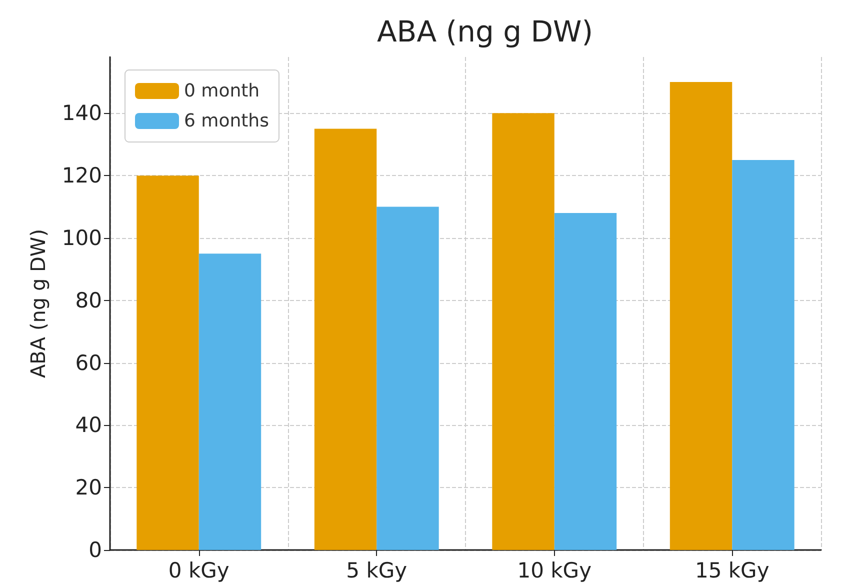 This screenshot has width=843, height=583. What do you see at coordinates (199, 570) in the screenshot?
I see `x-tick-label: 0 kGy` at bounding box center [199, 570].